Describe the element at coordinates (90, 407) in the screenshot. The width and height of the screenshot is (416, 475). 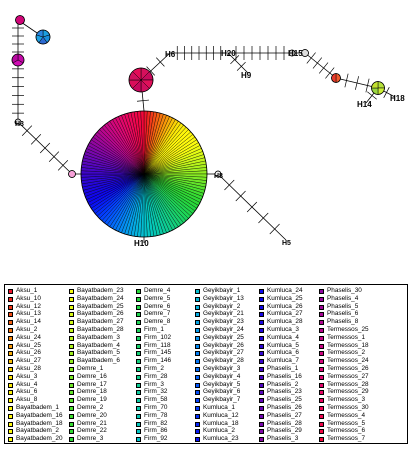
I see `legend-label: Demre_2` at that location.